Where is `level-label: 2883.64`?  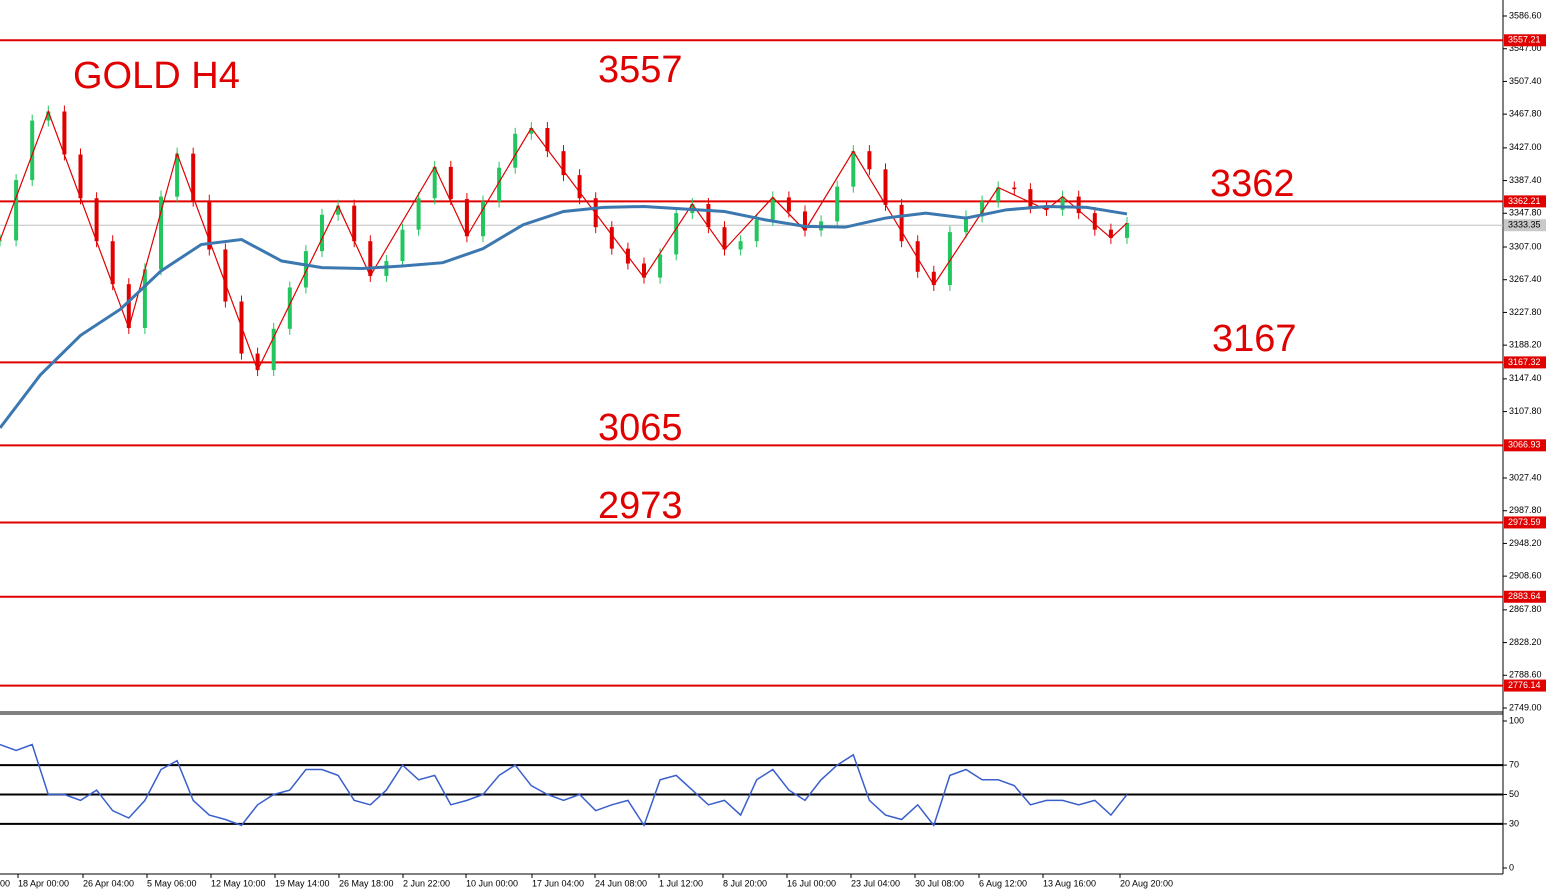
level-label: 2883.64 is located at coordinates (1524, 596).